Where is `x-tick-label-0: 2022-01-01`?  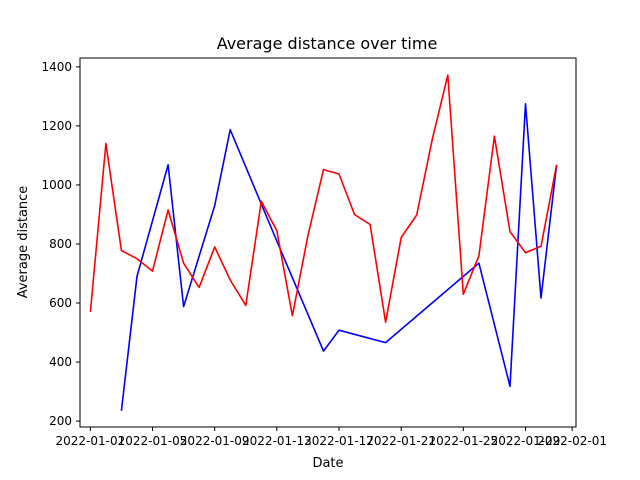 x-tick-label-0: 2022-01-01 is located at coordinates (90, 441).